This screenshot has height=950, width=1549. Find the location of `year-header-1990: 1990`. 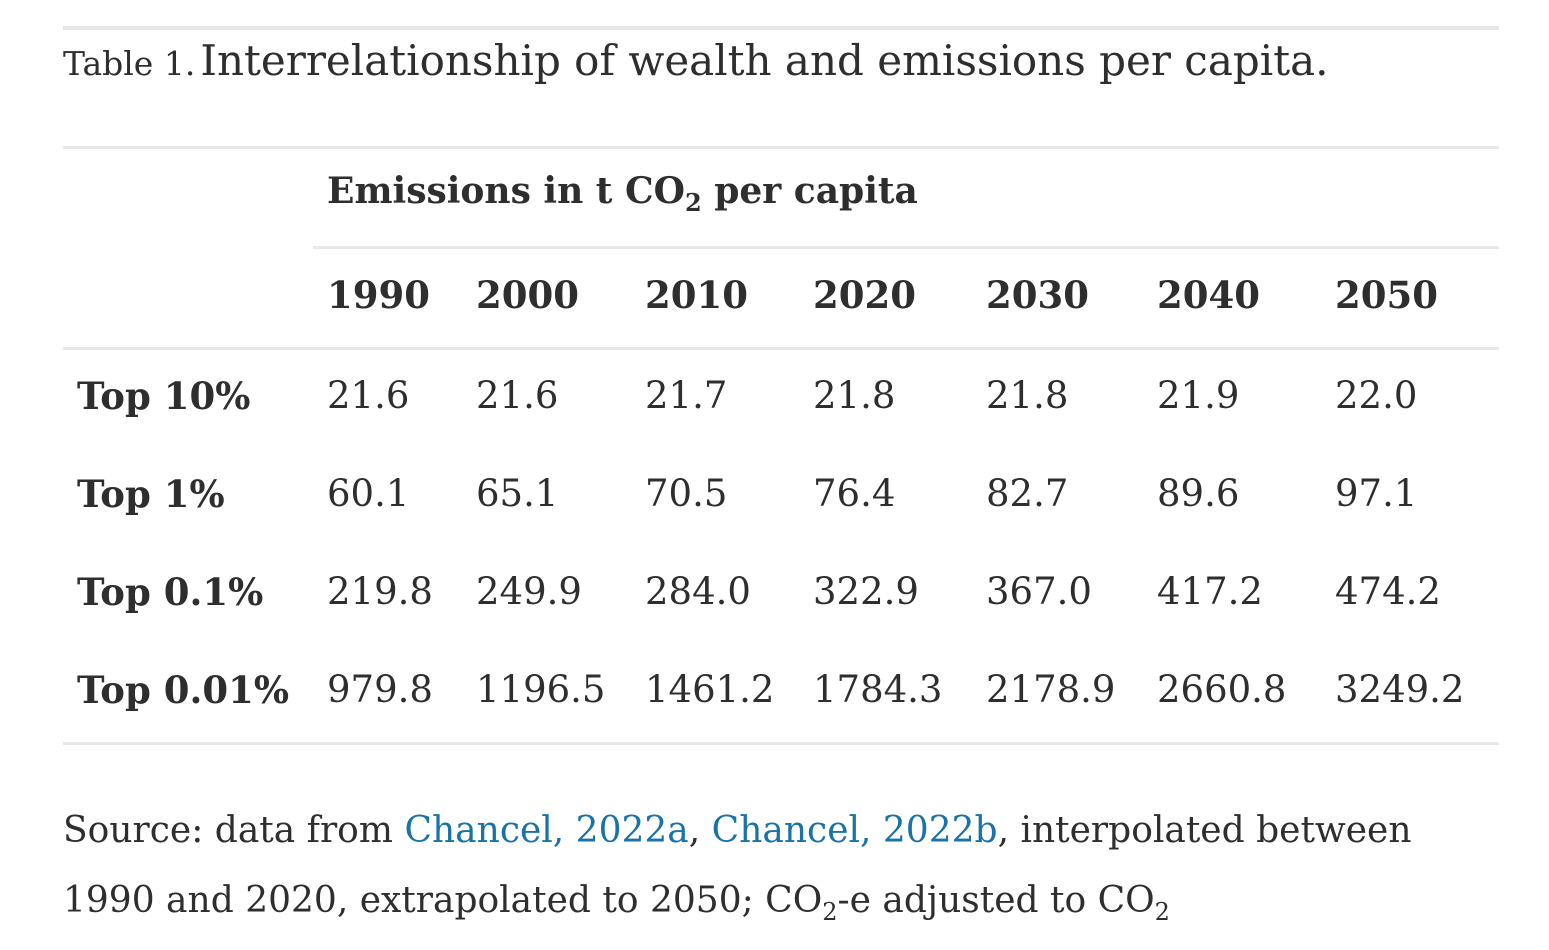

year-header-1990: 1990 is located at coordinates (378, 295).